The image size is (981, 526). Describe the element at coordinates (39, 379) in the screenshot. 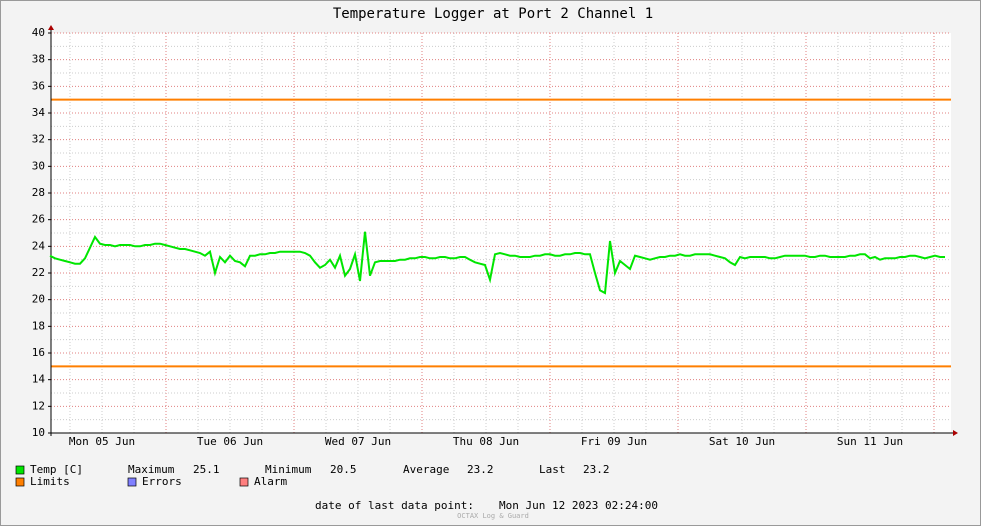

I see `y-tick-label: 14` at that location.